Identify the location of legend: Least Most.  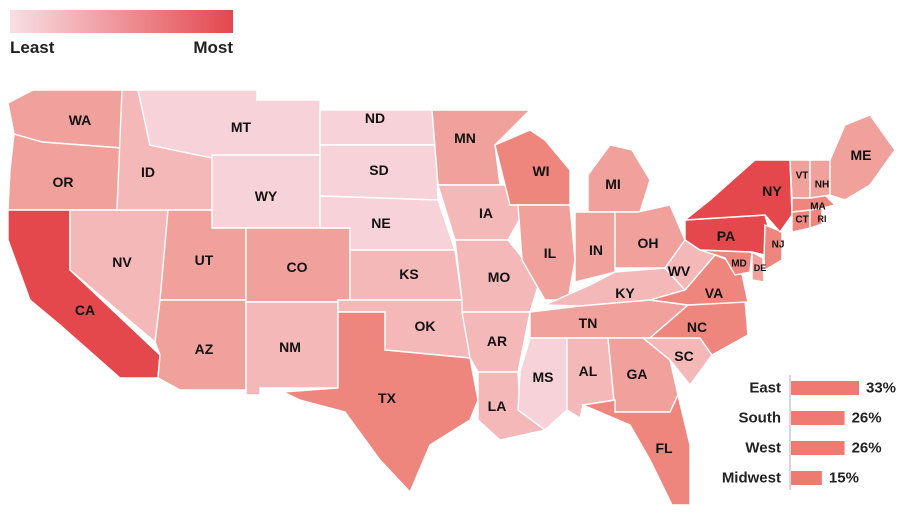
(121, 33).